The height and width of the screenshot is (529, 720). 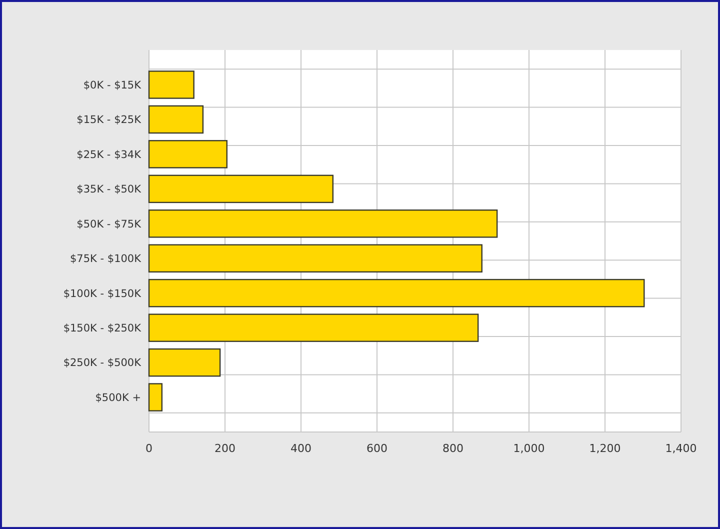 I want to click on y-tick-label: $100K - $150K, so click(x=102, y=294).